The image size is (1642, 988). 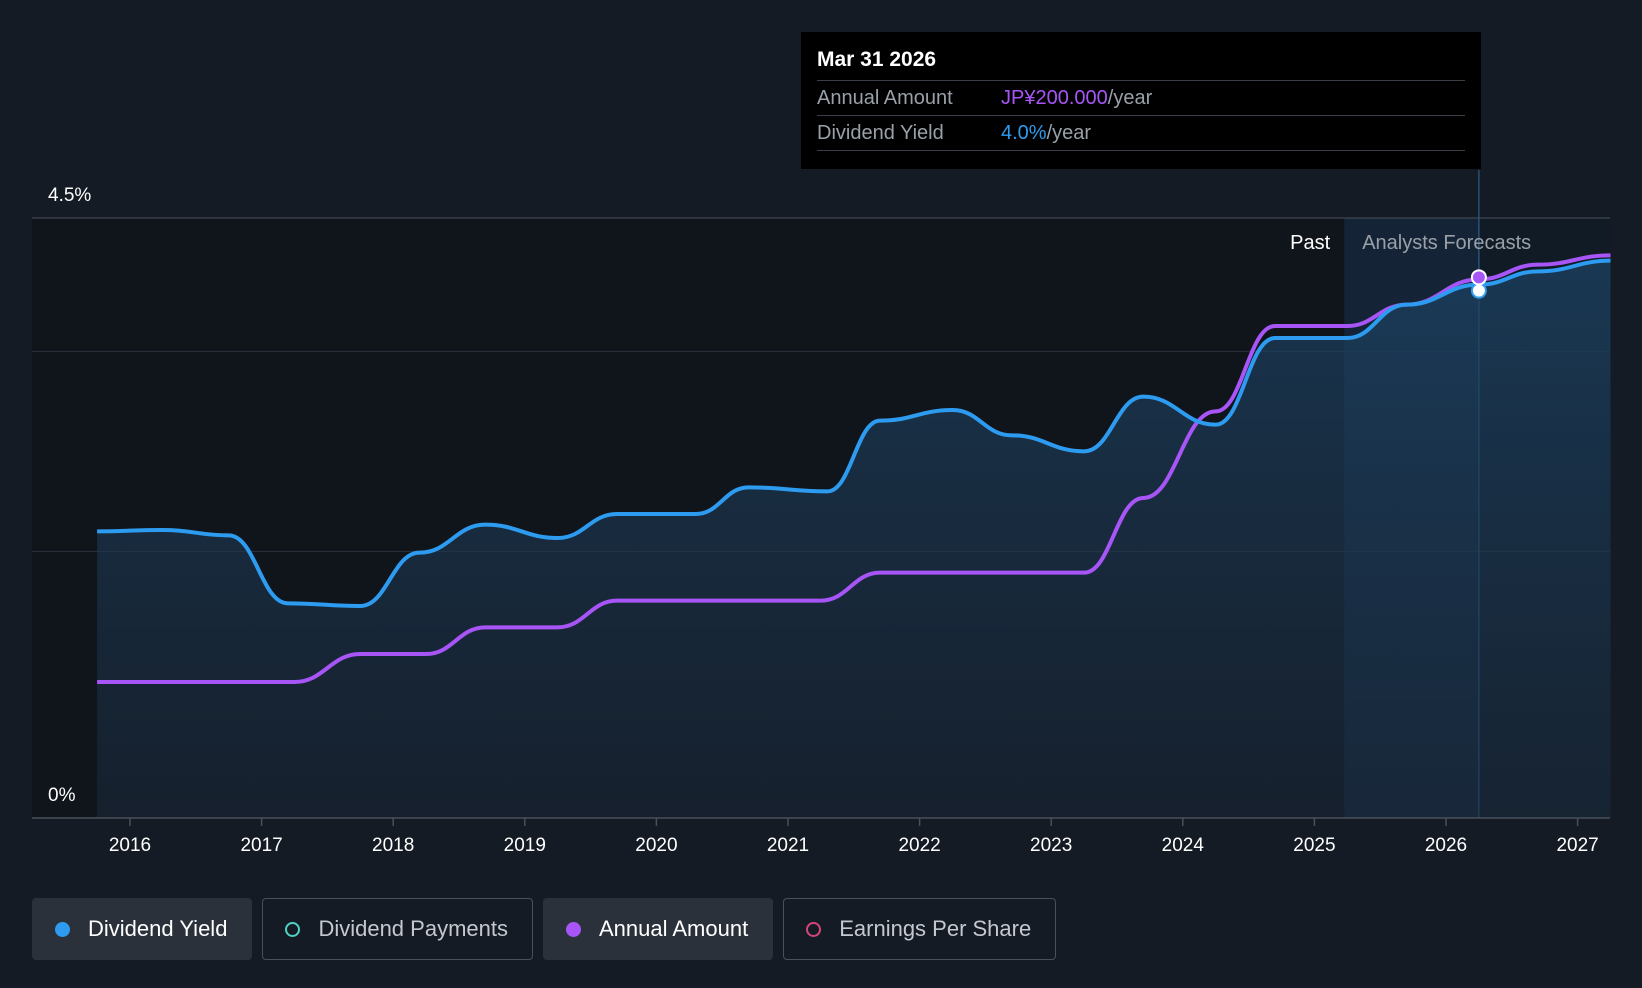 I want to click on forecast-label: Analysts Forecasts, so click(x=1446, y=243).